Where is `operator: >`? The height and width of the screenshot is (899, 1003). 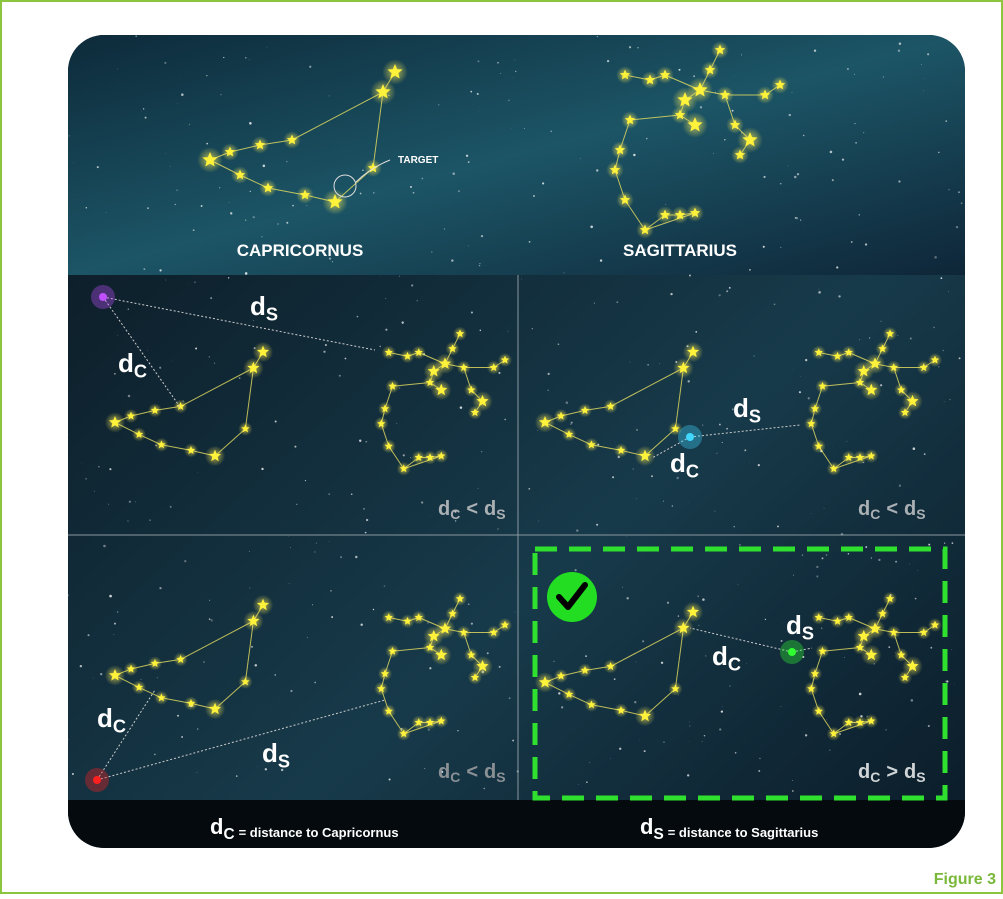 operator: > is located at coordinates (892, 772).